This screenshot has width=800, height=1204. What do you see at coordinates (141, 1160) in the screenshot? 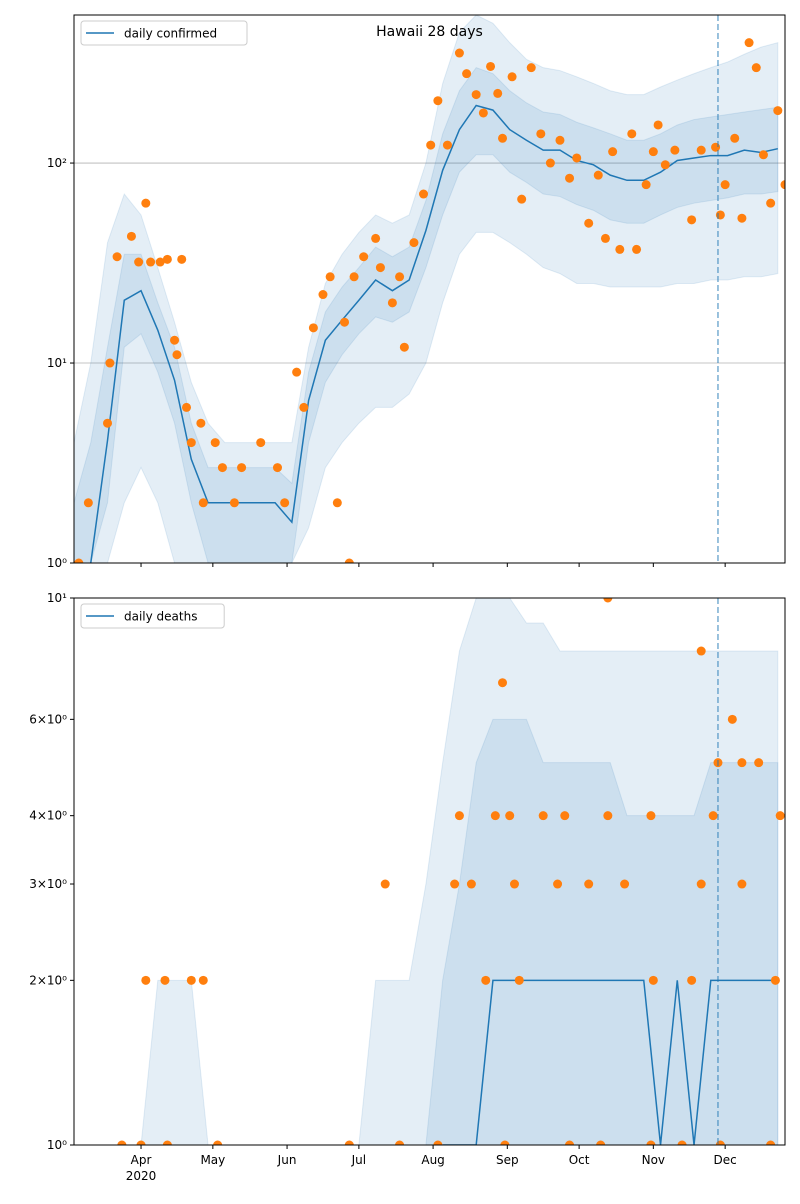
I see `x-tick-label: Apr` at bounding box center [141, 1160].